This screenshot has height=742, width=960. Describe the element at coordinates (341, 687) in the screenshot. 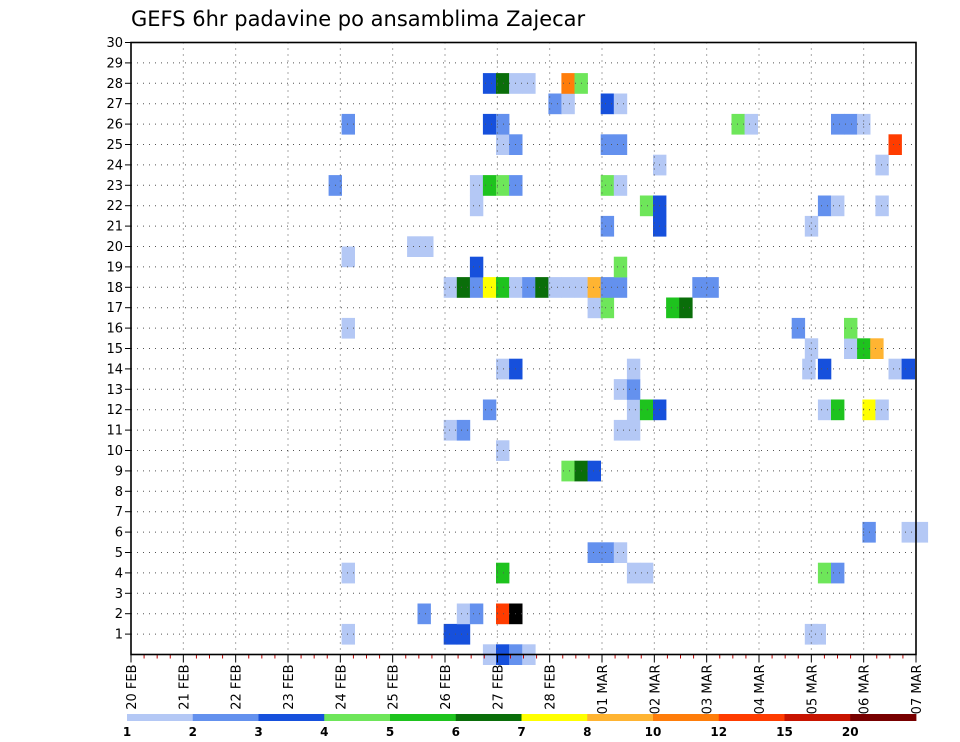

I see `x-tick-label: 24 FEB` at that location.